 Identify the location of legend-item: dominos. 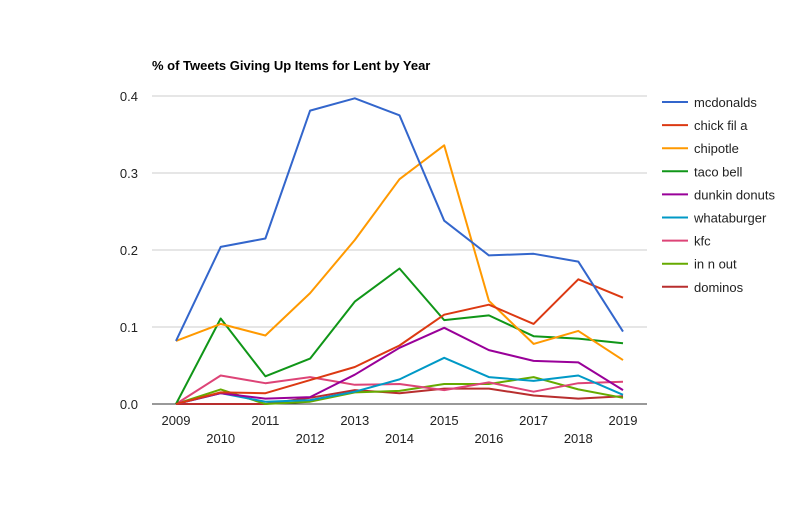
(703, 287).